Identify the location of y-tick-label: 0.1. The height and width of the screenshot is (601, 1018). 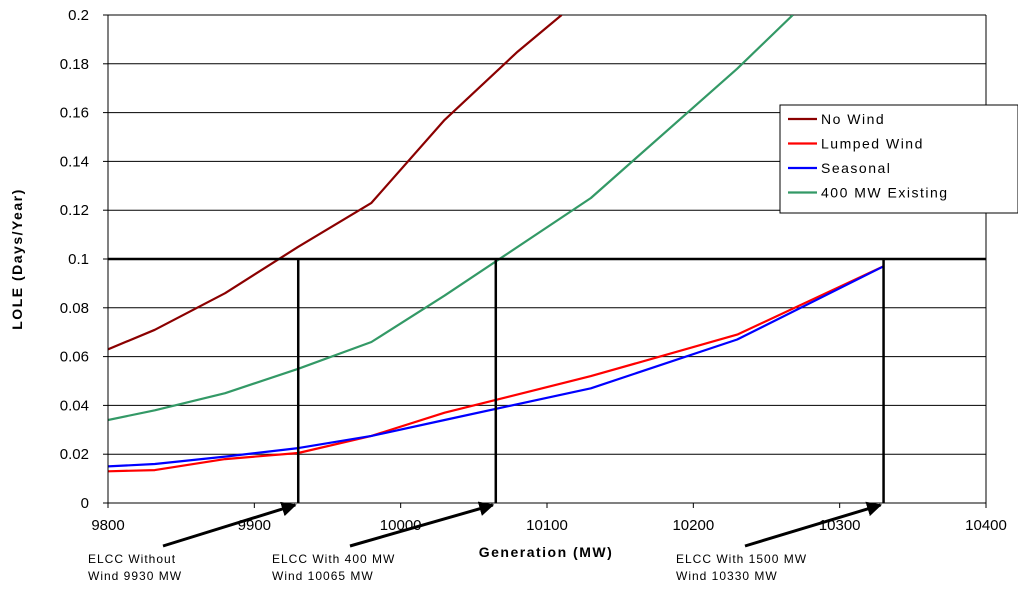
(78, 259).